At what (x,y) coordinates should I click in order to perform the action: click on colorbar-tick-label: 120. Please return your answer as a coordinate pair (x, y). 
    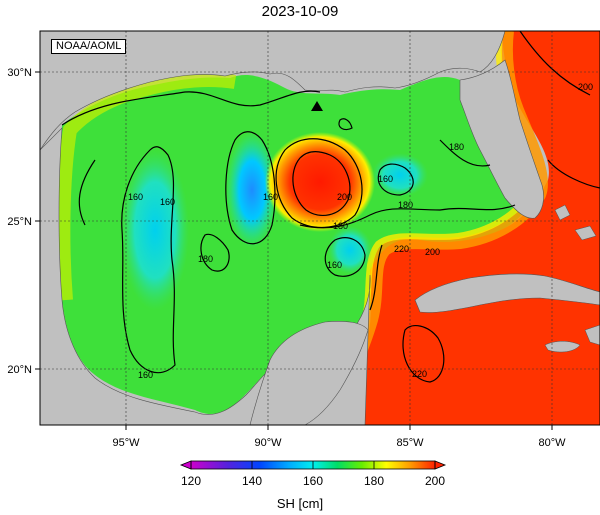
    Looking at the image, I should click on (191, 481).